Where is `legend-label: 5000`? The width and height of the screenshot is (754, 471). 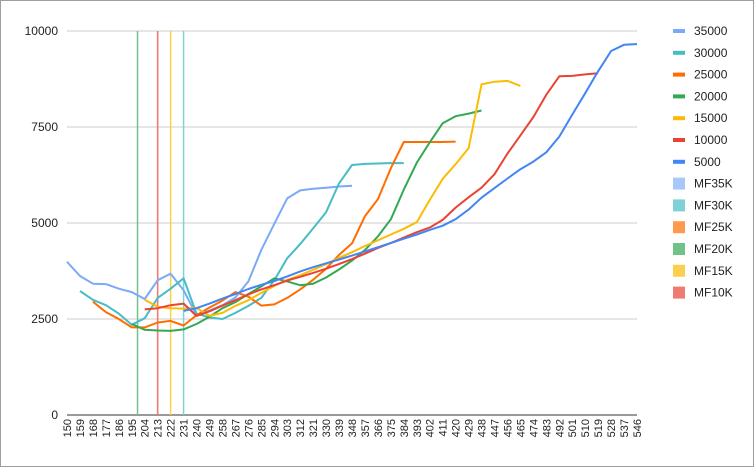
legend-label: 5000 is located at coordinates (707, 162).